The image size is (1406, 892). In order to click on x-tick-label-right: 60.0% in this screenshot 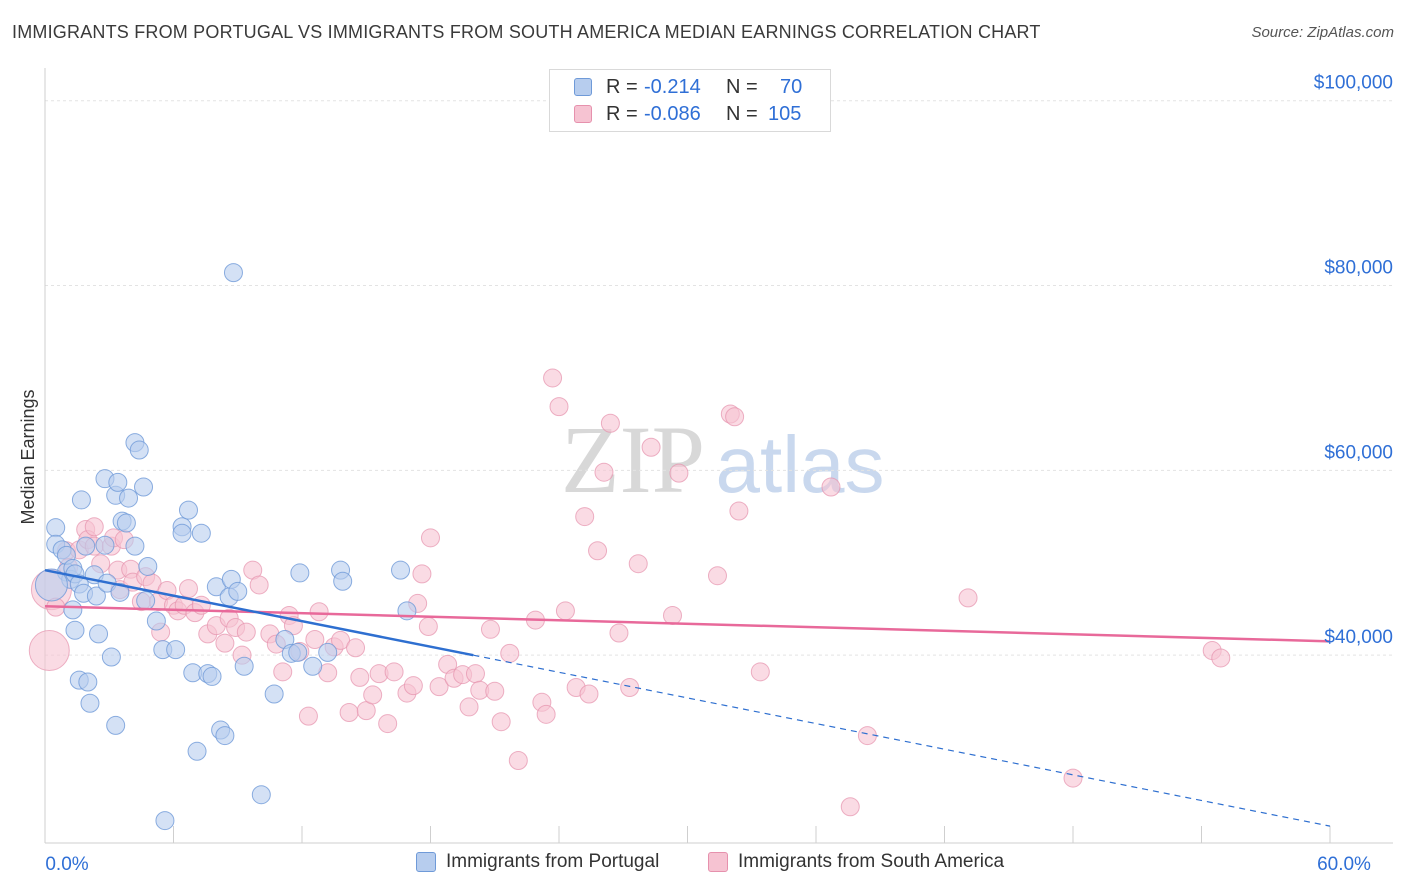, I will do `click(1344, 864)`.